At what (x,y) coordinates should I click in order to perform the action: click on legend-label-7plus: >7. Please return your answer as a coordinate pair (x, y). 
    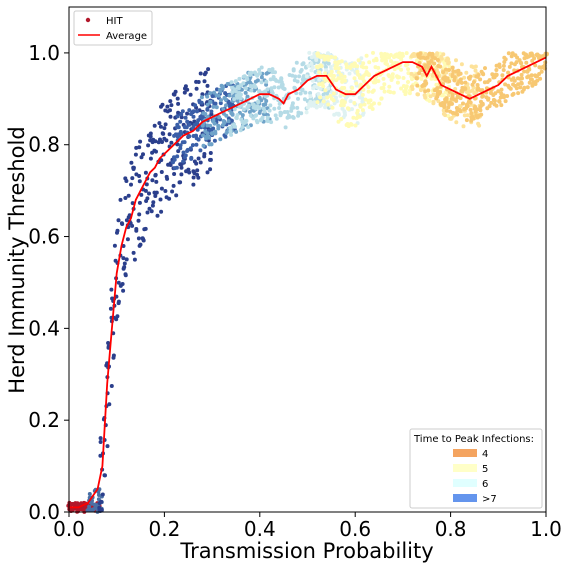
    Looking at the image, I should click on (489, 499).